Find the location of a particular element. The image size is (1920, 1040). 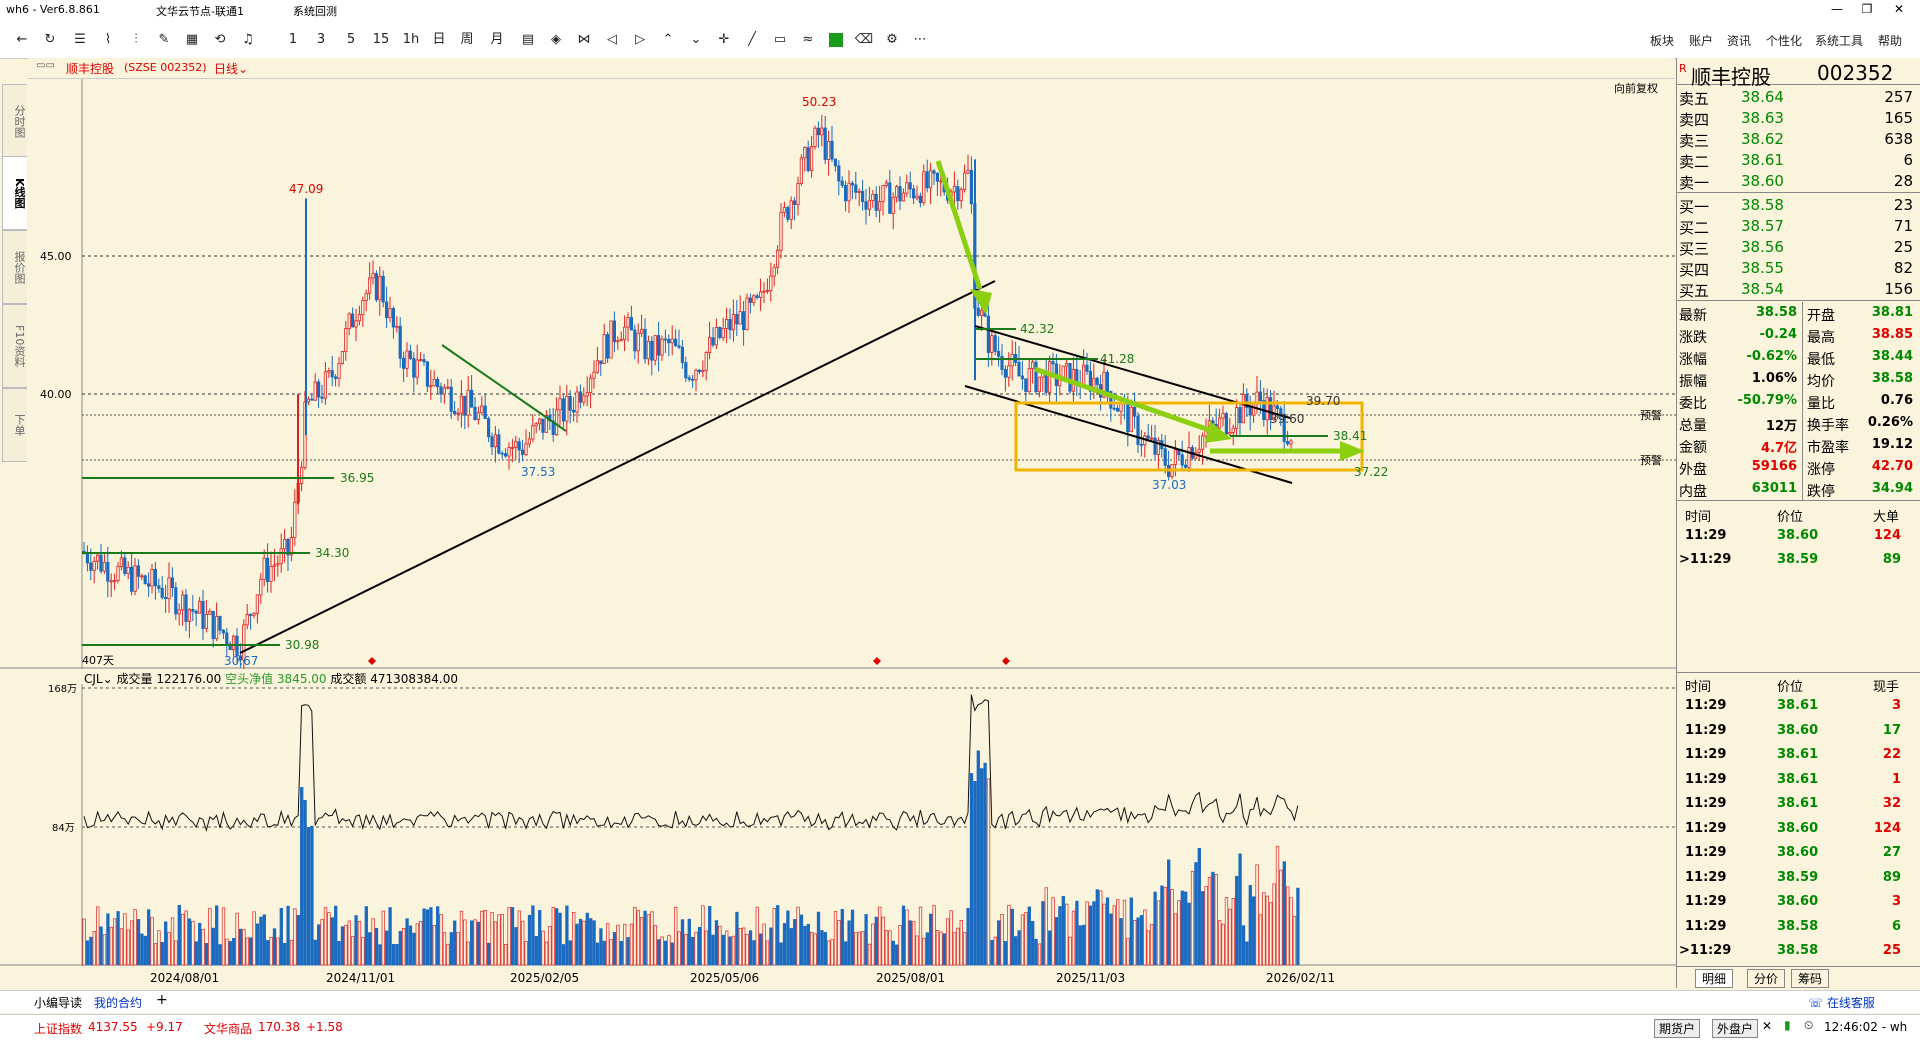

stock-name: 顺丰控股 is located at coordinates (90, 69).